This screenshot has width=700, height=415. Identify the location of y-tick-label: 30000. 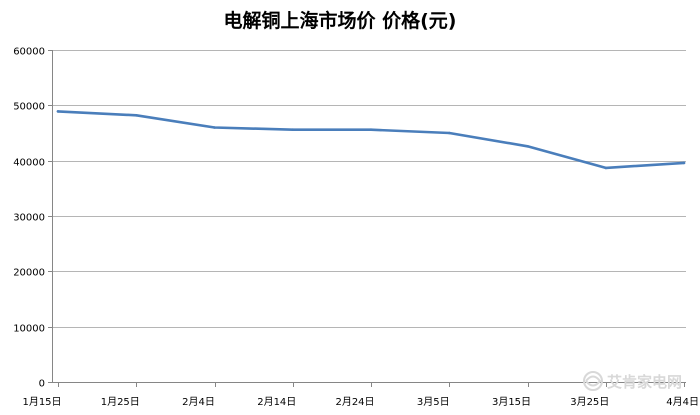
(29, 218).